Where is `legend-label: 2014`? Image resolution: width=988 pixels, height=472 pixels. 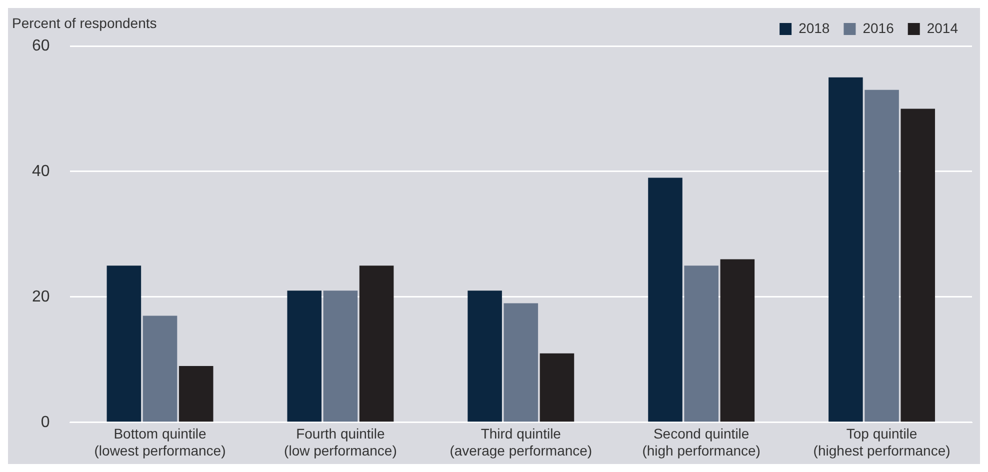
legend-label: 2014 is located at coordinates (942, 28).